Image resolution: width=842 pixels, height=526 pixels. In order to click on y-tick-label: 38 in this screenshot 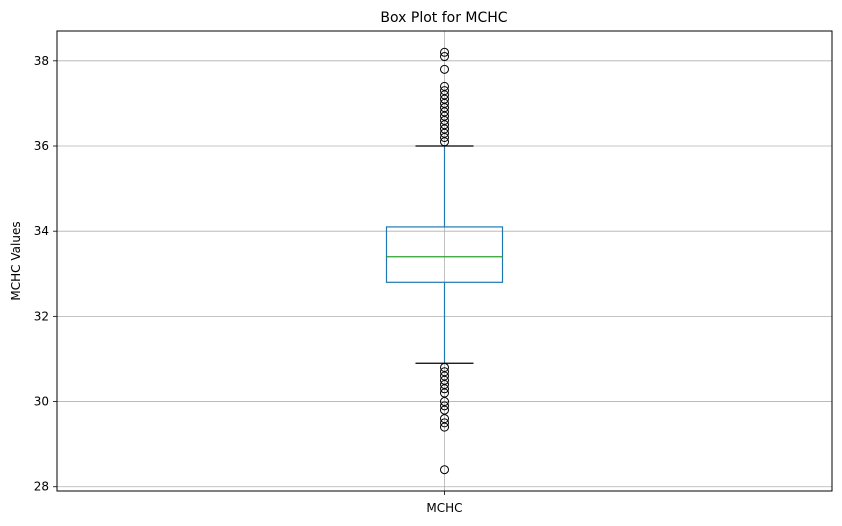, I will do `click(41, 61)`.